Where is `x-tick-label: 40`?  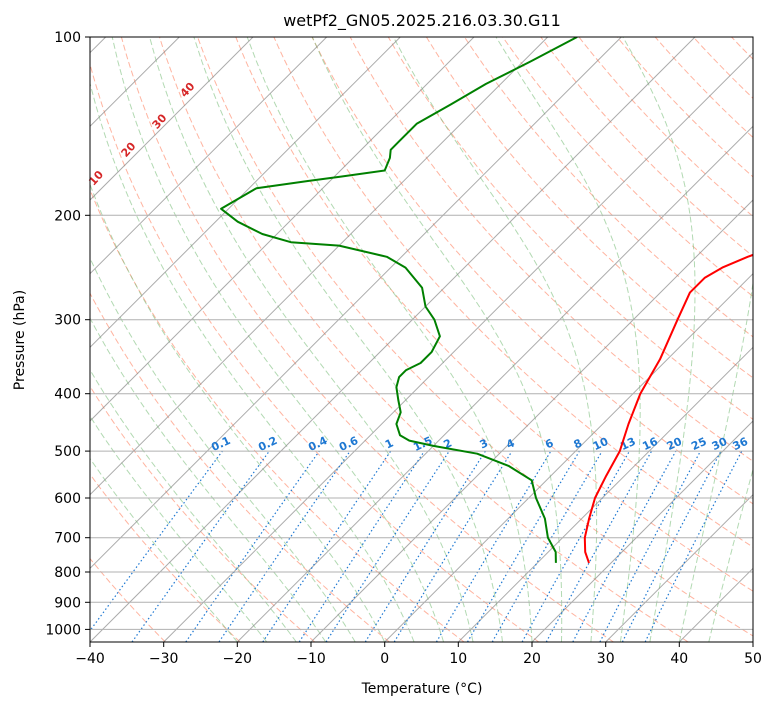
x-tick-label: 40 is located at coordinates (679, 659).